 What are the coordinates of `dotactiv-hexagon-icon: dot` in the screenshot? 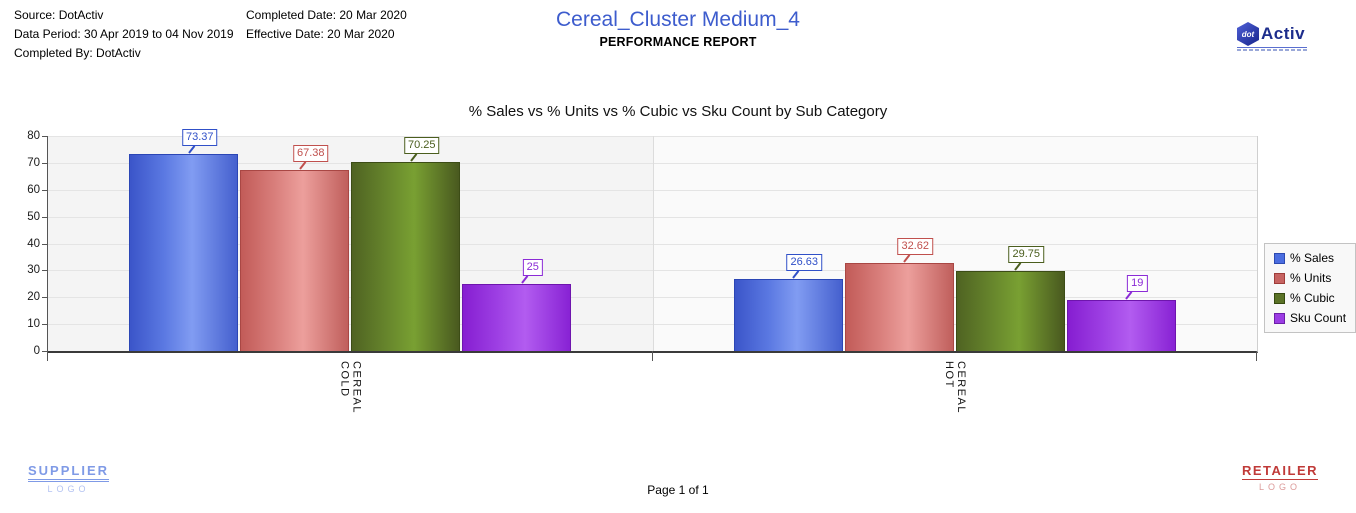 It's located at (1248, 34).